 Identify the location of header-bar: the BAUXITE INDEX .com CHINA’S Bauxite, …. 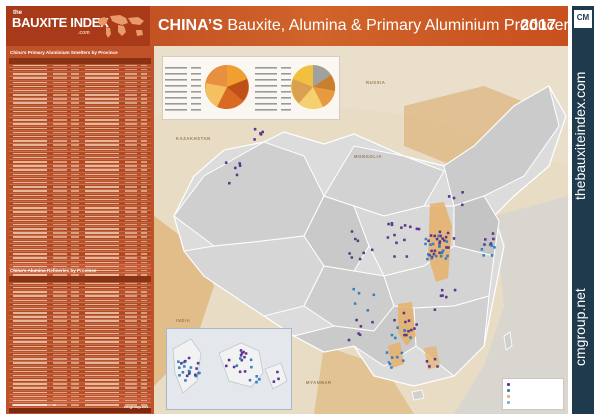
(291, 26).